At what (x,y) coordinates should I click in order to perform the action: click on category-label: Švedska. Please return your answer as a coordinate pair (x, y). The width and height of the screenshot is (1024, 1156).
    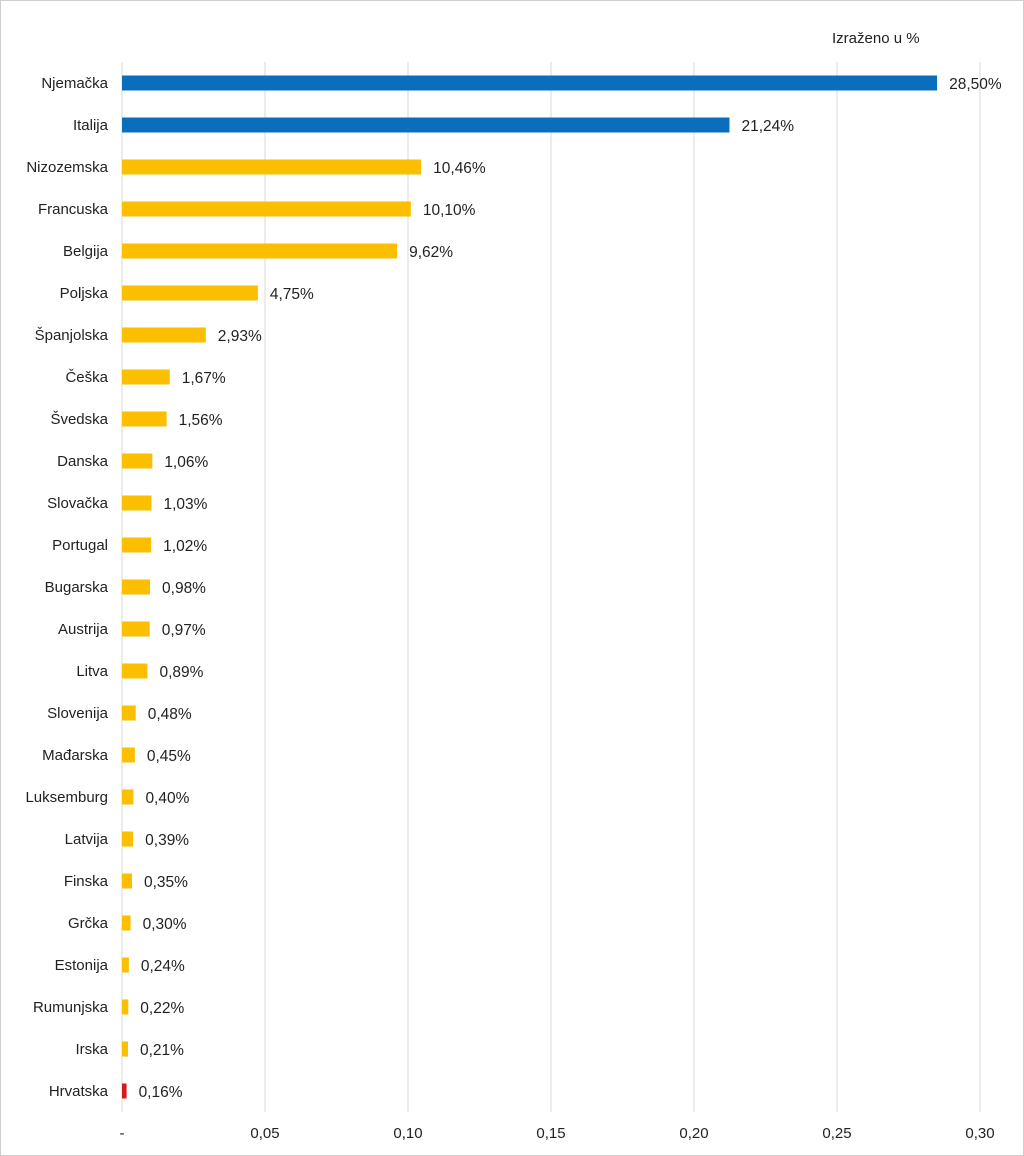
    Looking at the image, I should click on (79, 419).